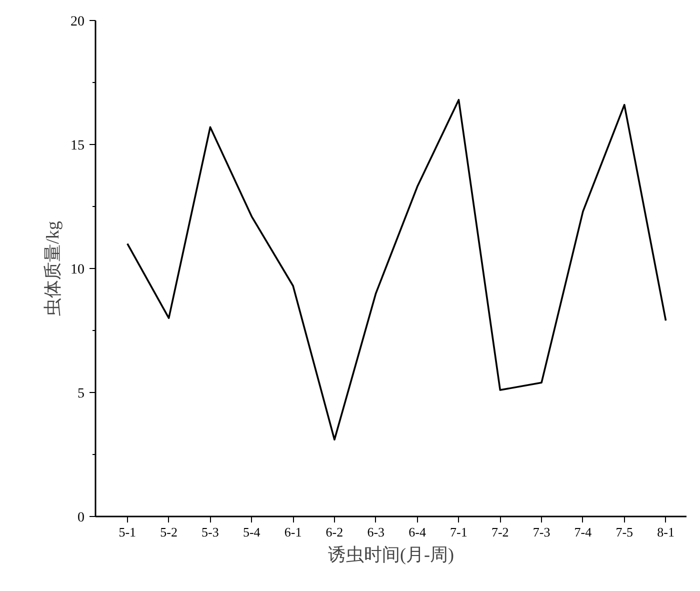  I want to click on y-tick-label: 10, so click(77, 270).